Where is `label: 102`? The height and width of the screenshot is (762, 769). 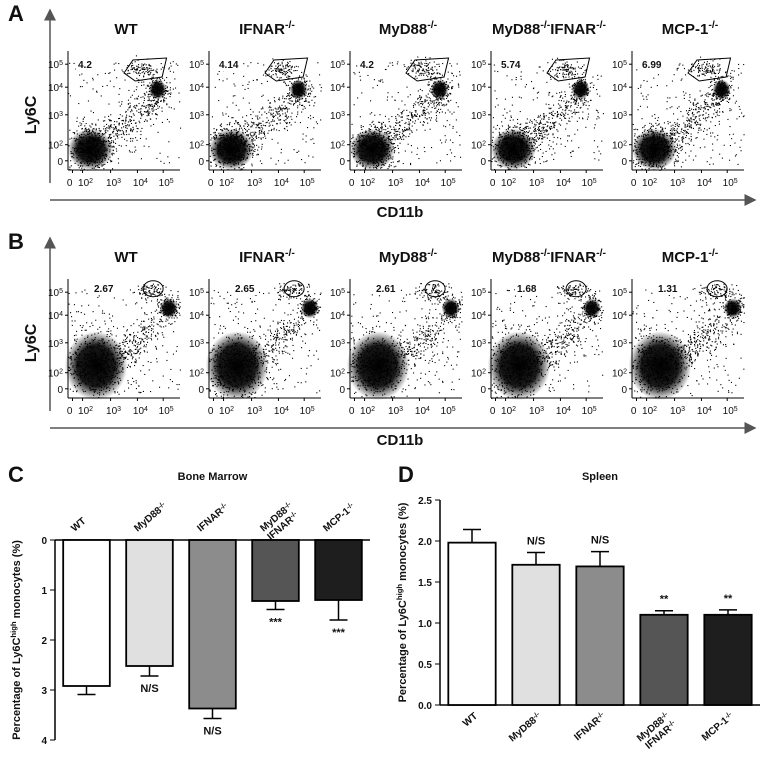
label: 102 is located at coordinates (226, 184).